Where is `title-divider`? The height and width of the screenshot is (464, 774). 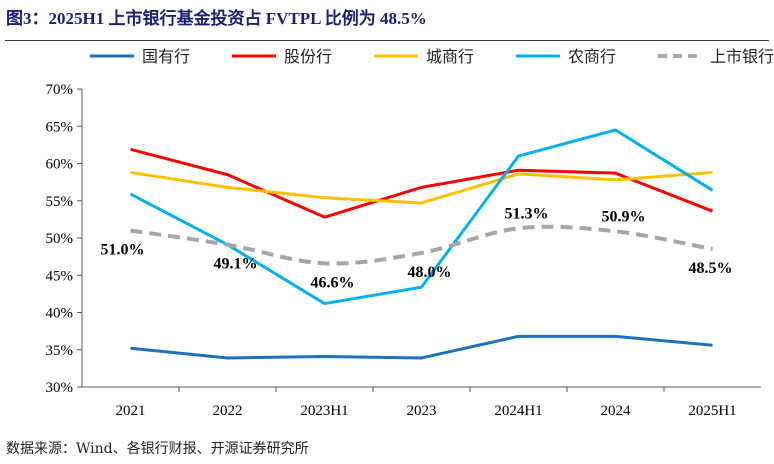
title-divider is located at coordinates (387, 40).